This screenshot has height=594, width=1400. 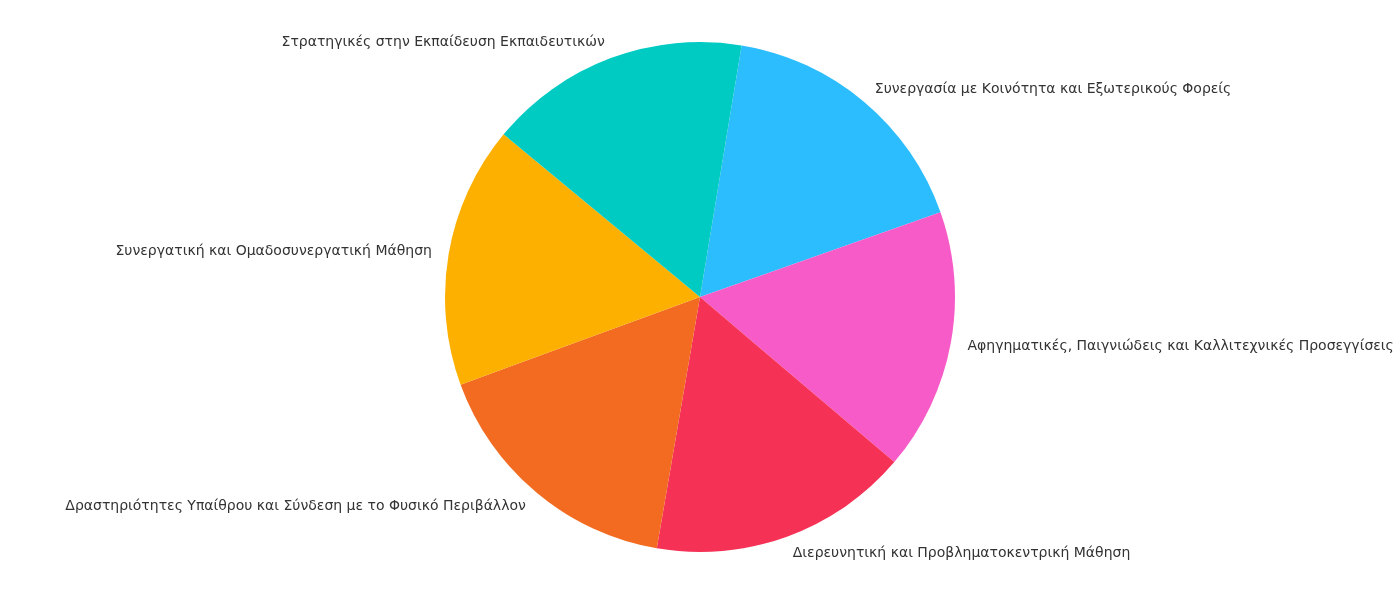 I want to click on slice-label: Δραστηριότητες Υπαίθρου και Σύνδεση με το Φυσικό Περιβάλλον, so click(x=295, y=504).